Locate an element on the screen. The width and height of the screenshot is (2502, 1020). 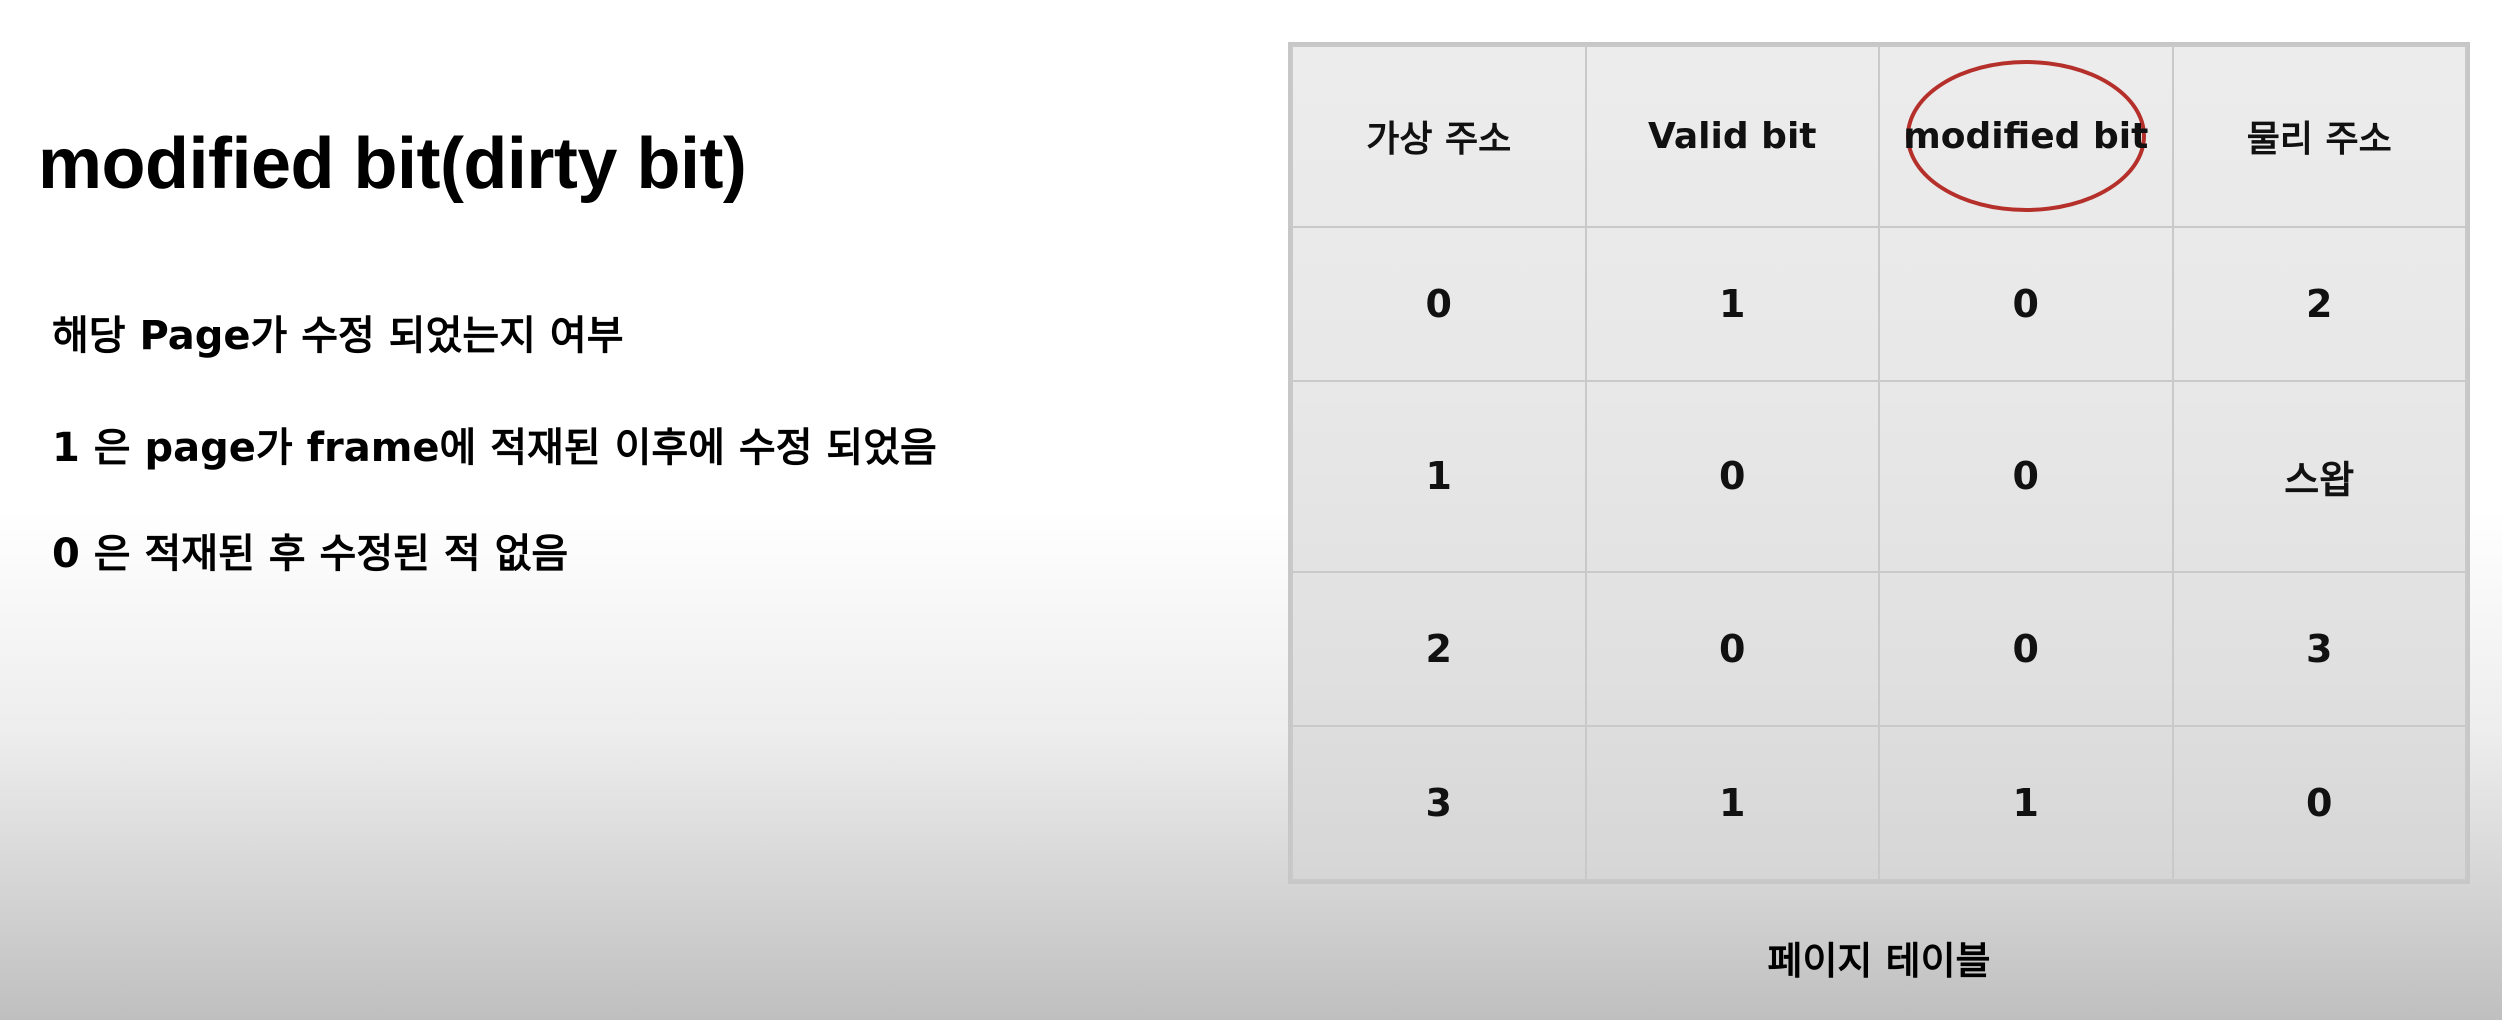
slide-title: modified bit(dirty bit) is located at coordinates (392, 164).